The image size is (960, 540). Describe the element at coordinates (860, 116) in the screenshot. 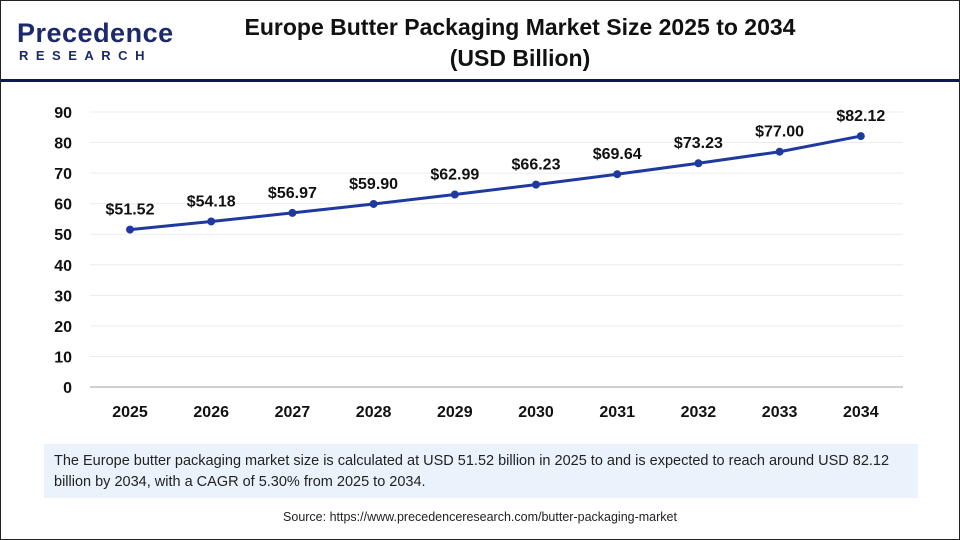

I see `data-label: $82.12` at that location.